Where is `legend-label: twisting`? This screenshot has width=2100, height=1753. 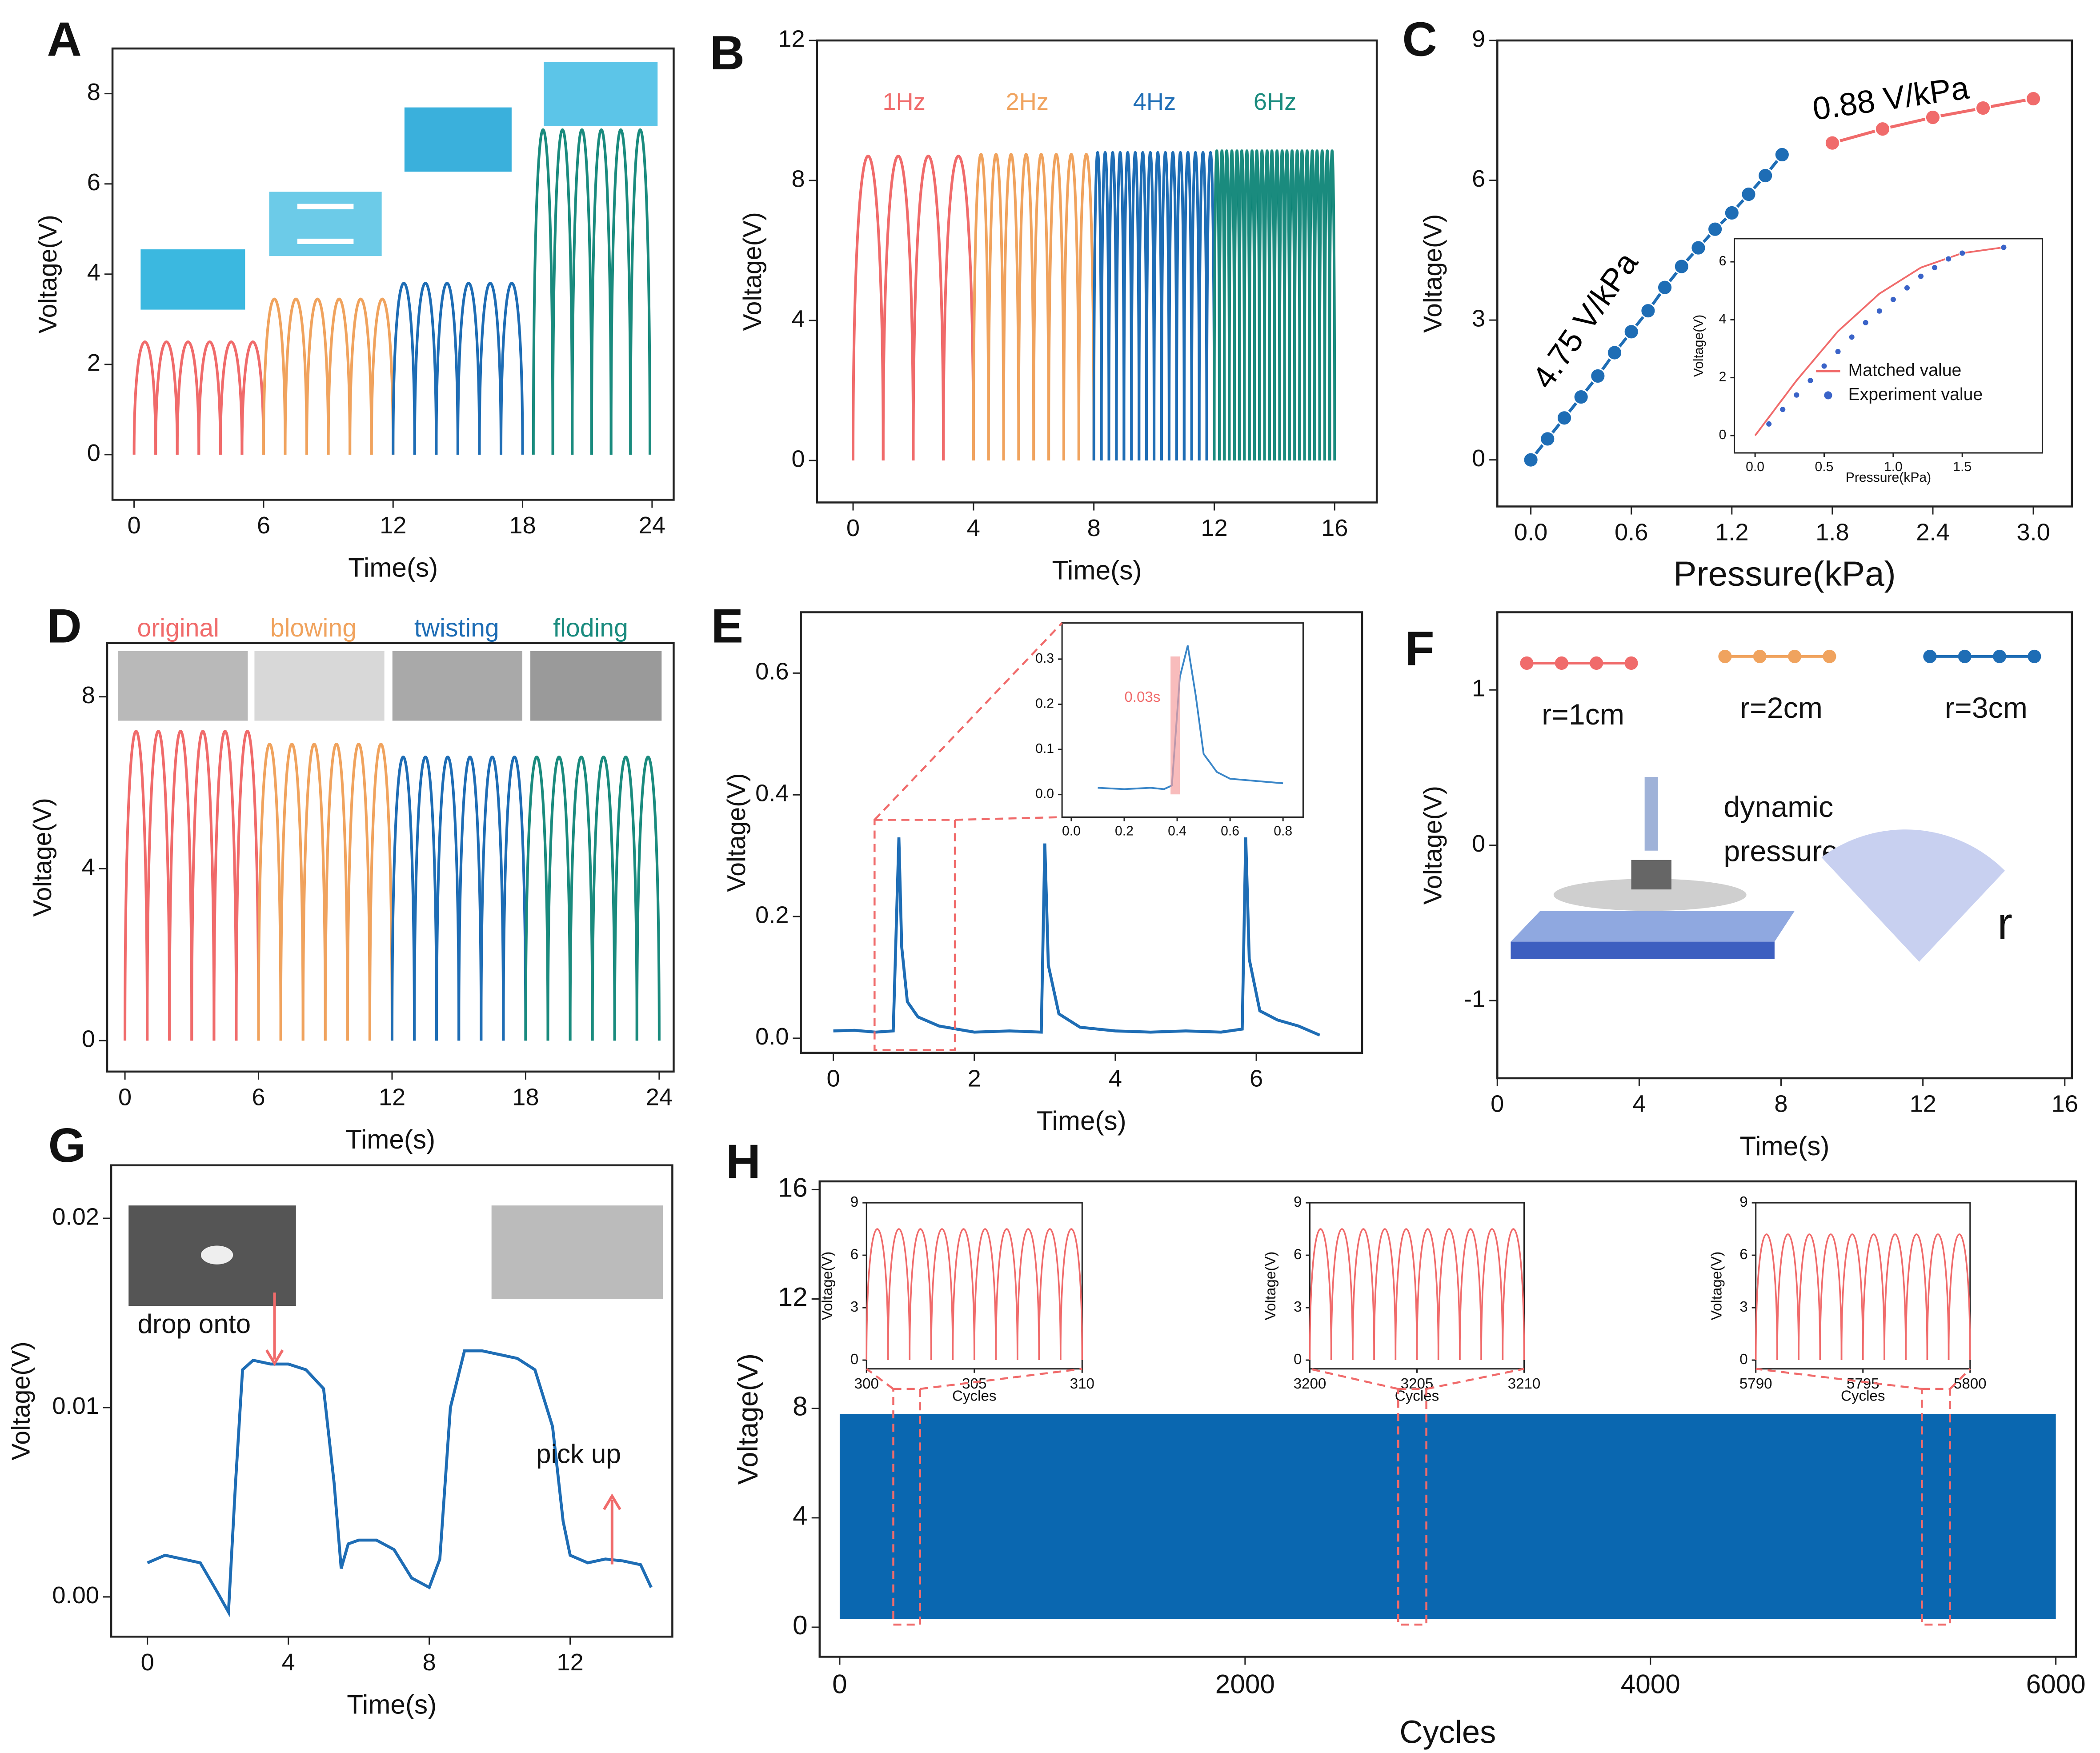
legend-label: twisting is located at coordinates (457, 628).